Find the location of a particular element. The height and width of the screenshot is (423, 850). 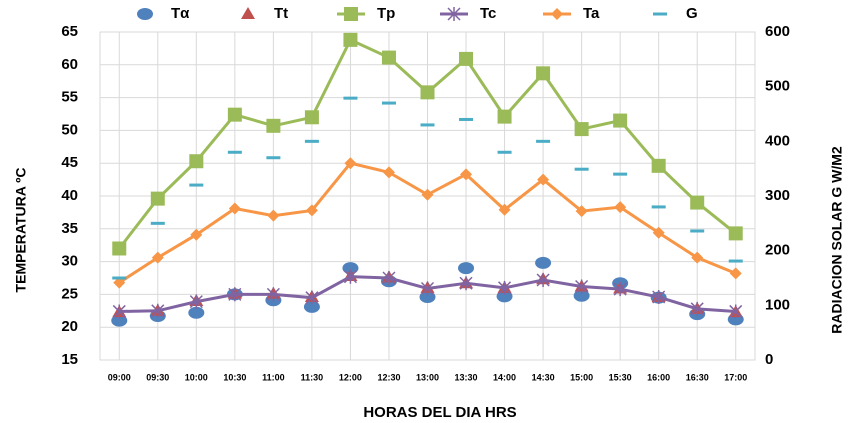

y-tick-label: 35 is located at coordinates (69, 228).